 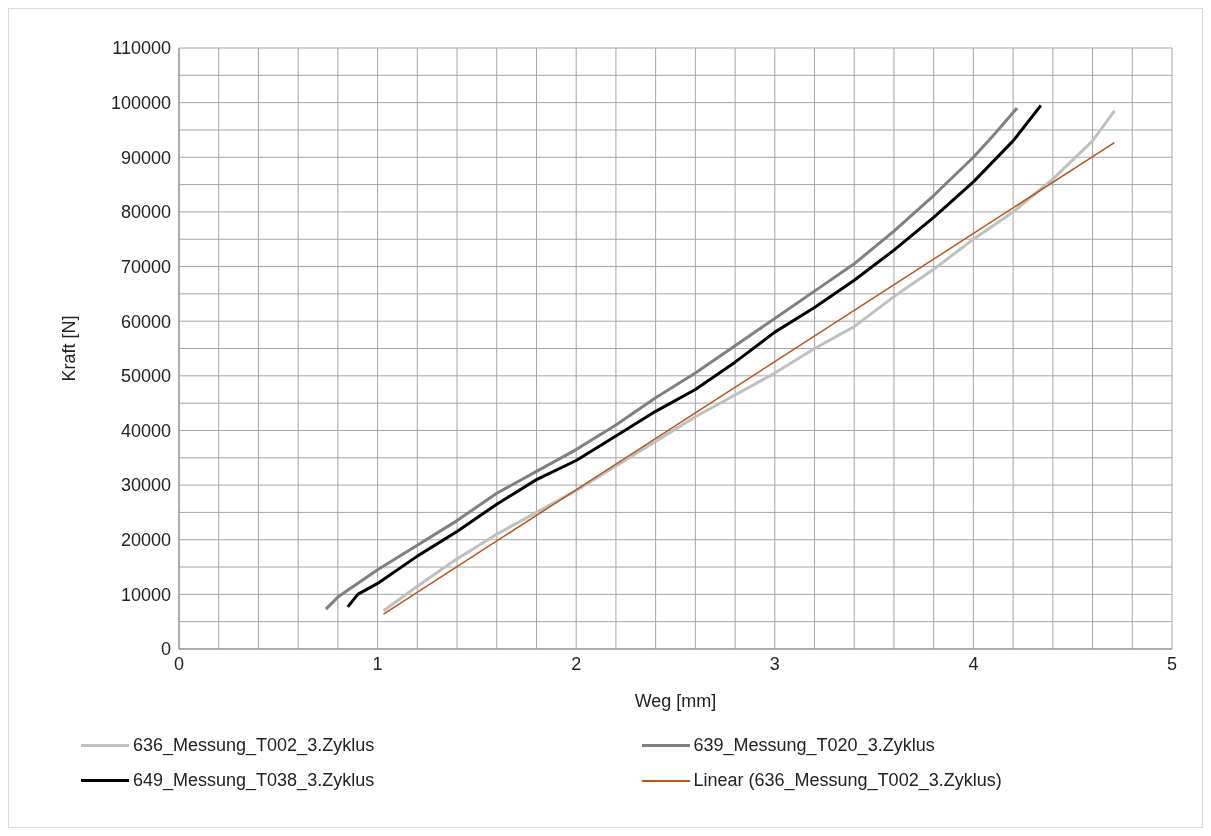 I want to click on y-tick-label: 30000, so click(x=145, y=485).